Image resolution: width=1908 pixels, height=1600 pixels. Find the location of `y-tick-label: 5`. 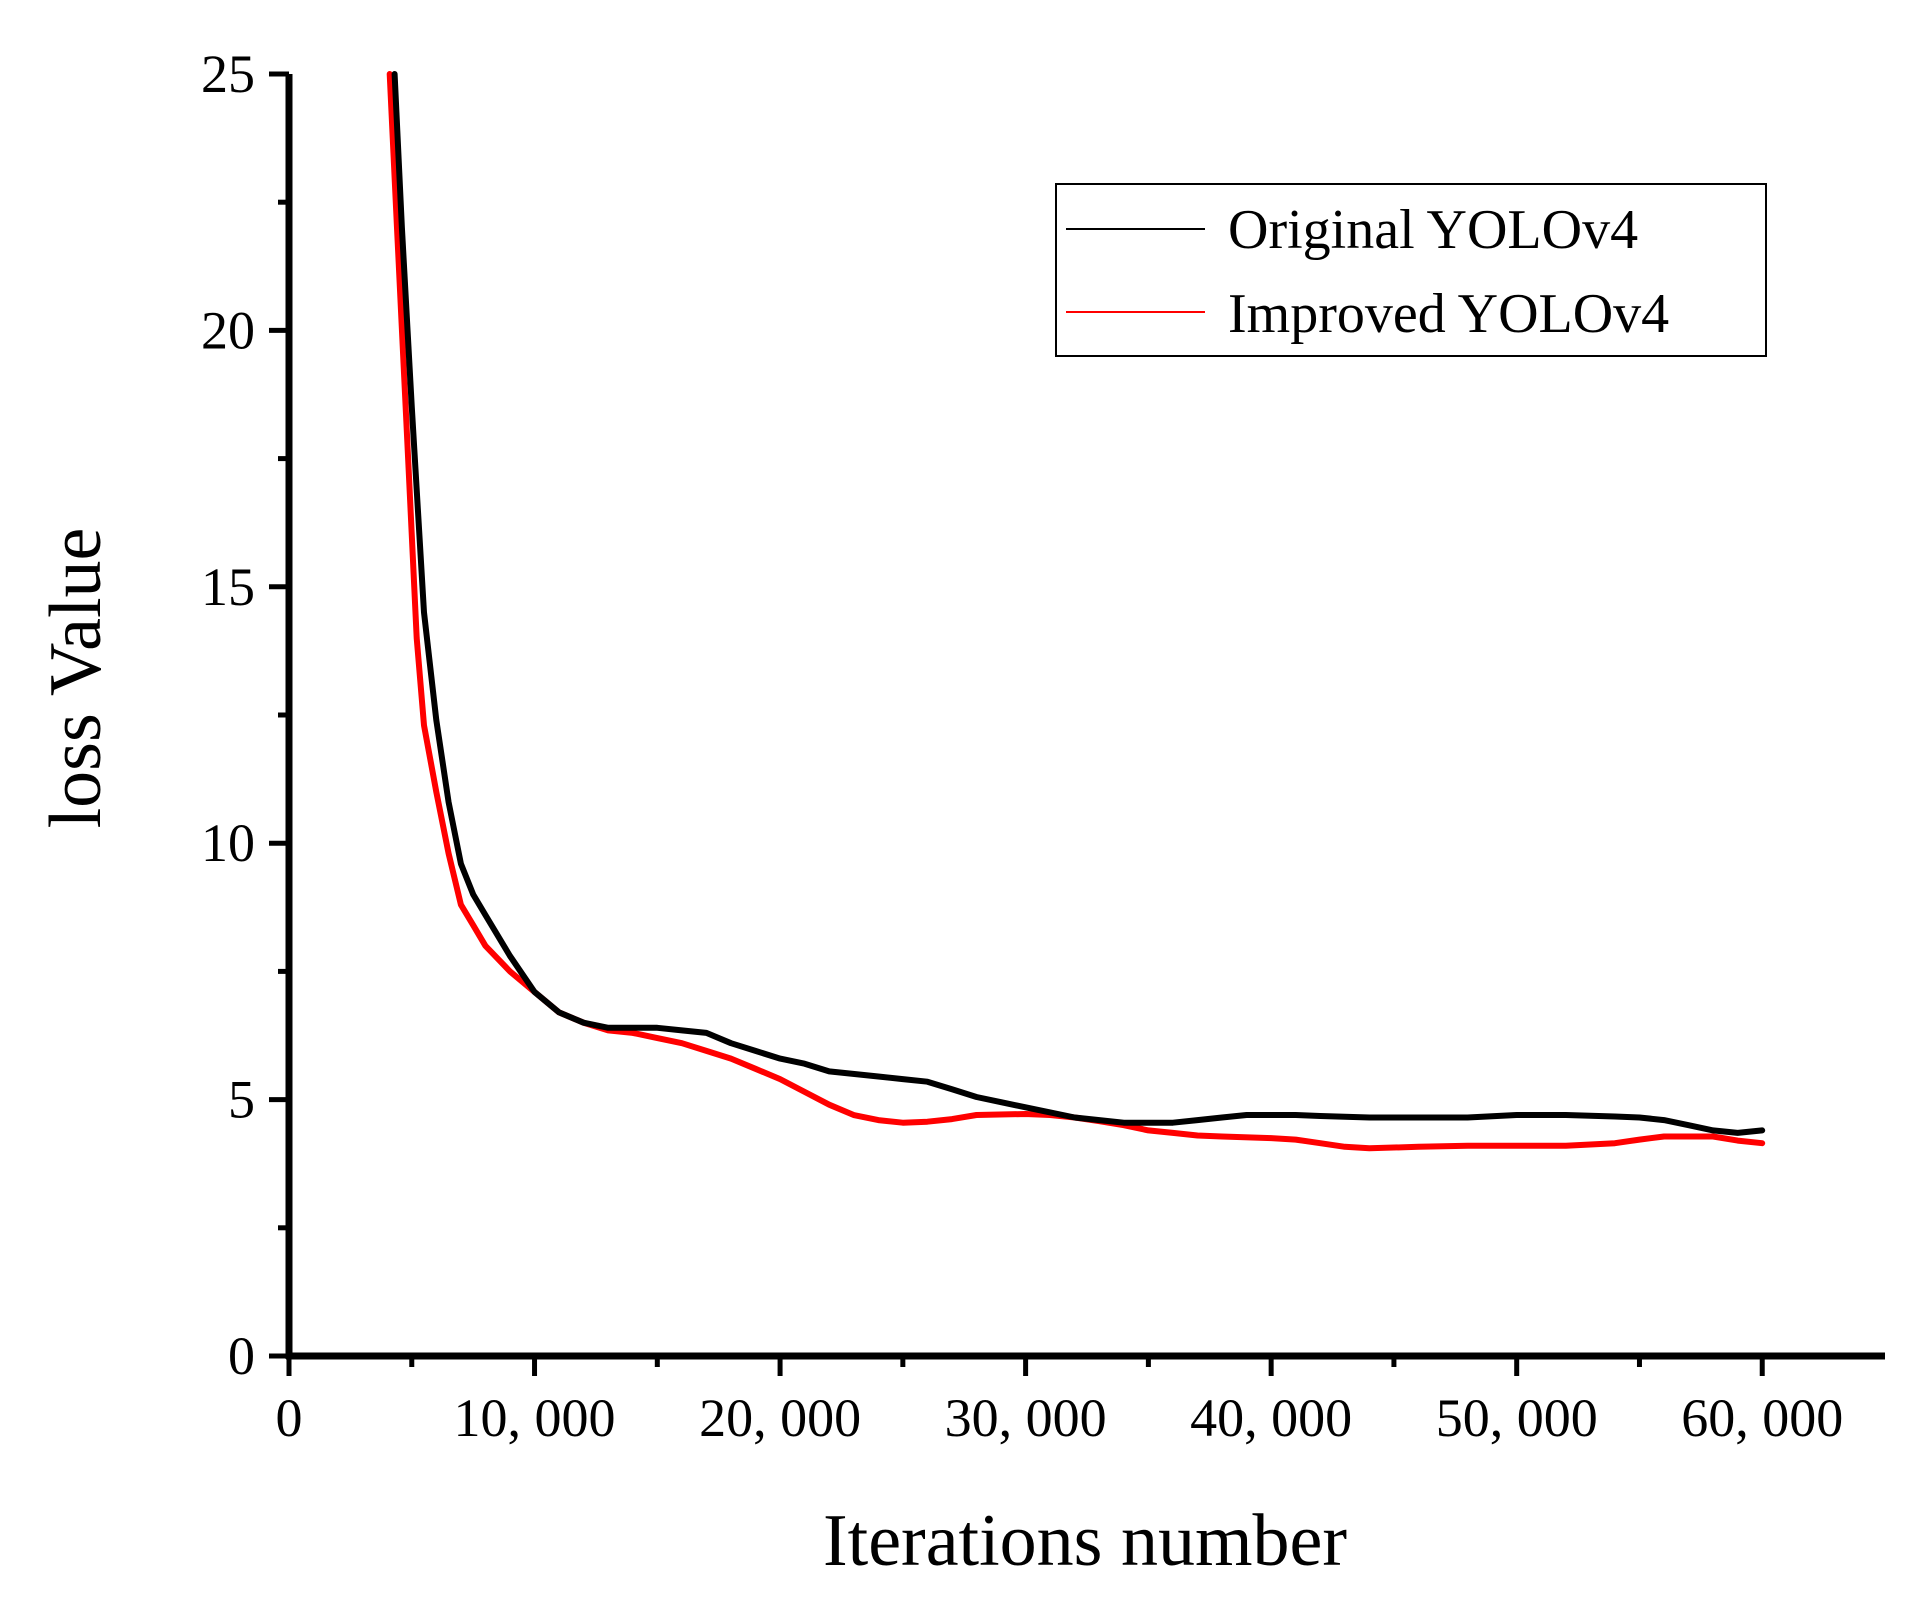

y-tick-label: 5 is located at coordinates (241, 1100).